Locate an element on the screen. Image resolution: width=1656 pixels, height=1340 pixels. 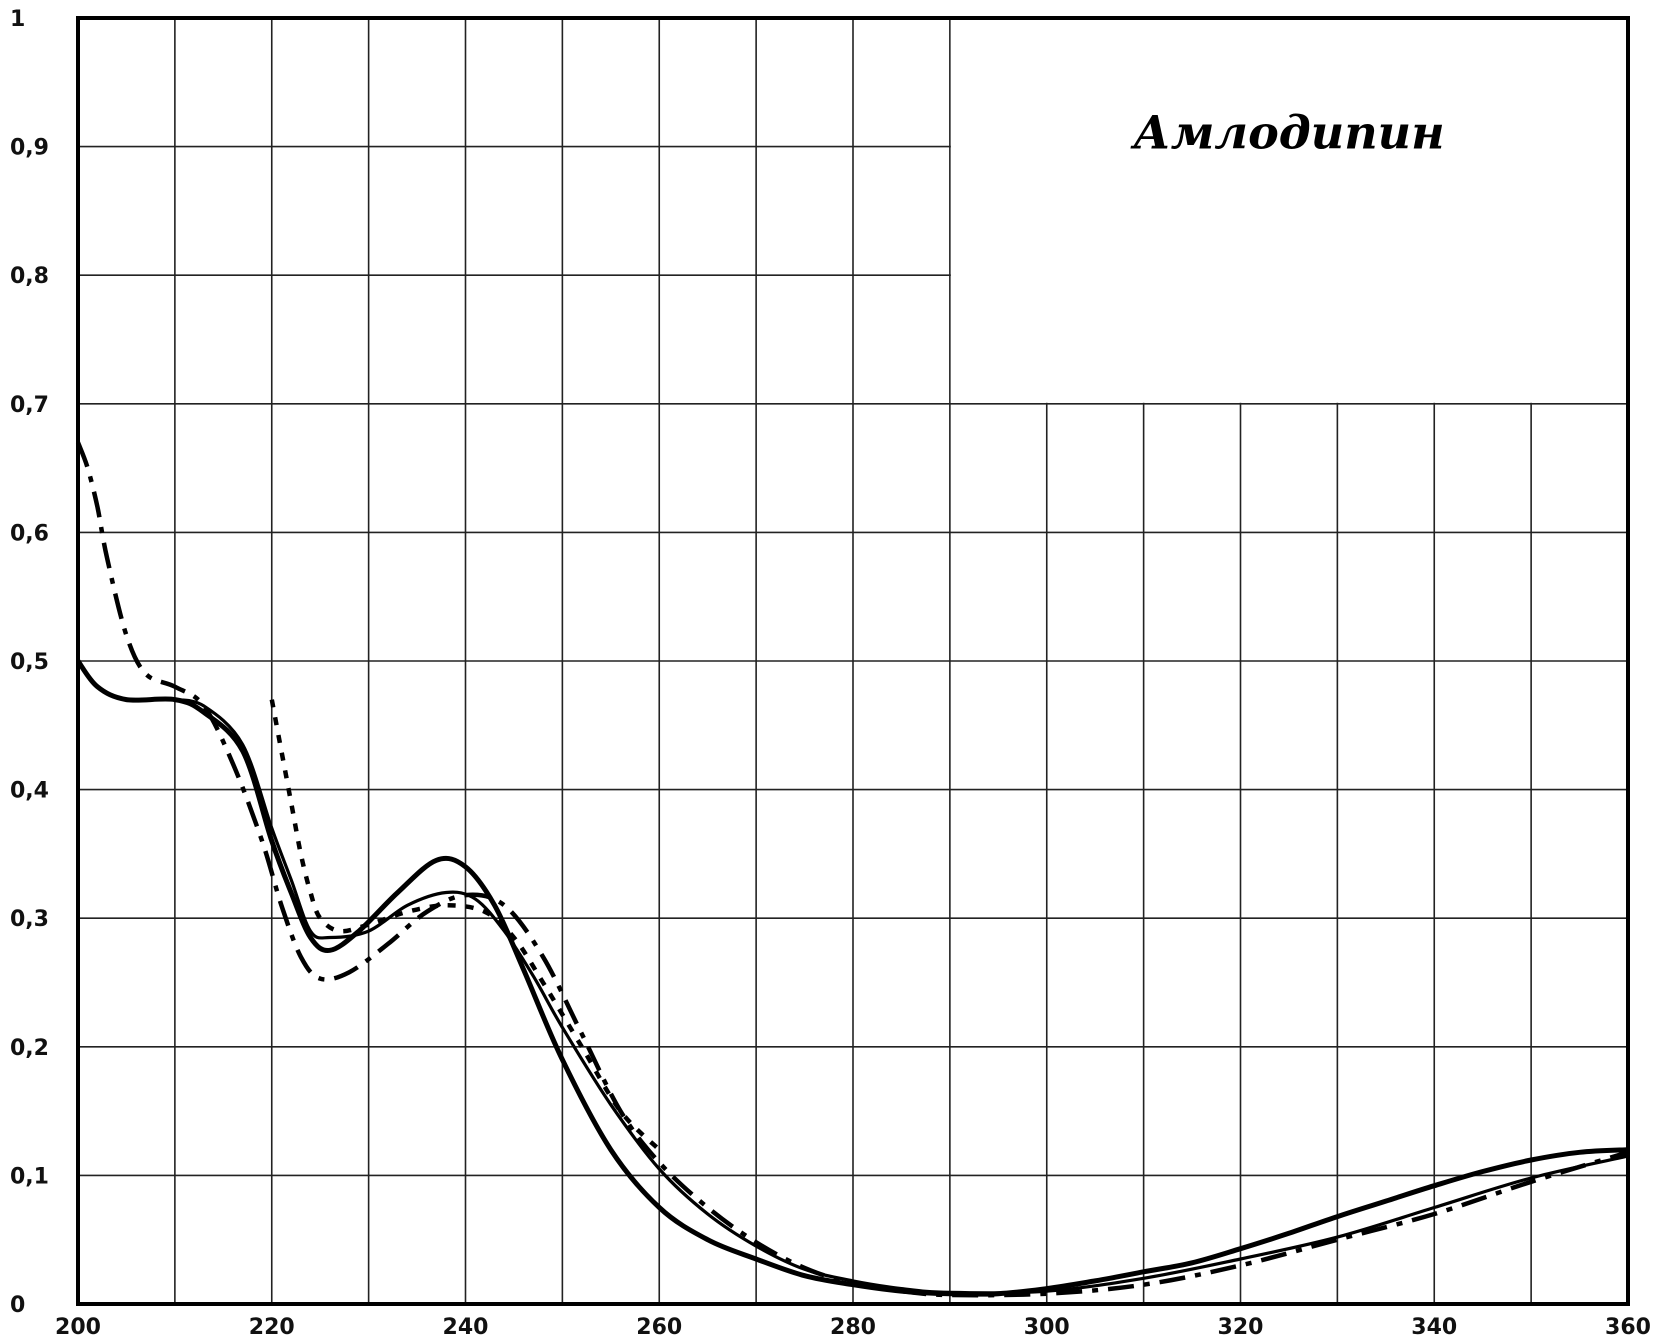
y-tick-label: 0,7 is located at coordinates (29, 405).